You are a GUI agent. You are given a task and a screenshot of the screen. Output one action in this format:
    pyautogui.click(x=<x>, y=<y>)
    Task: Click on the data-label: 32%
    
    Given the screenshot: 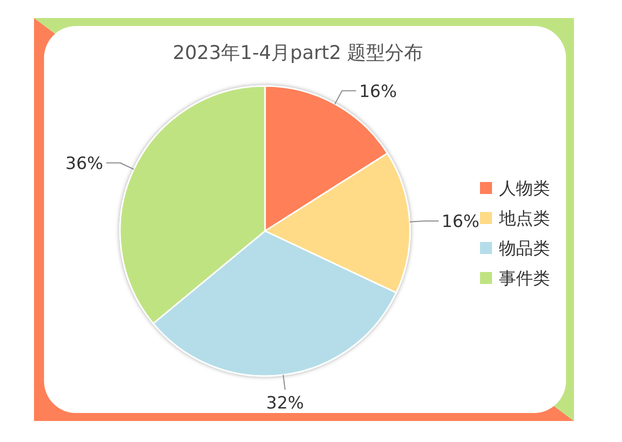 What is the action you would take?
    pyautogui.click(x=285, y=404)
    